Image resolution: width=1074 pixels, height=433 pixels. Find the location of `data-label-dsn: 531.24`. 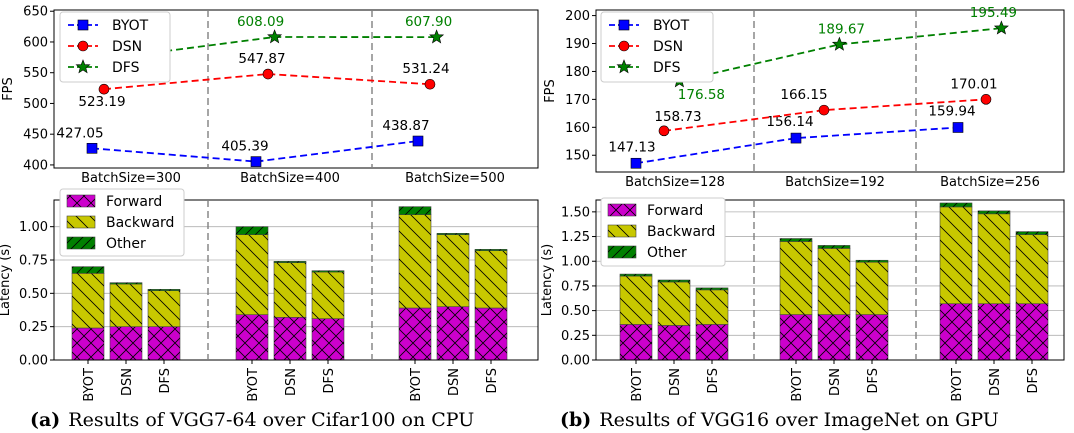

data-label-dsn: 531.24 is located at coordinates (425, 69).